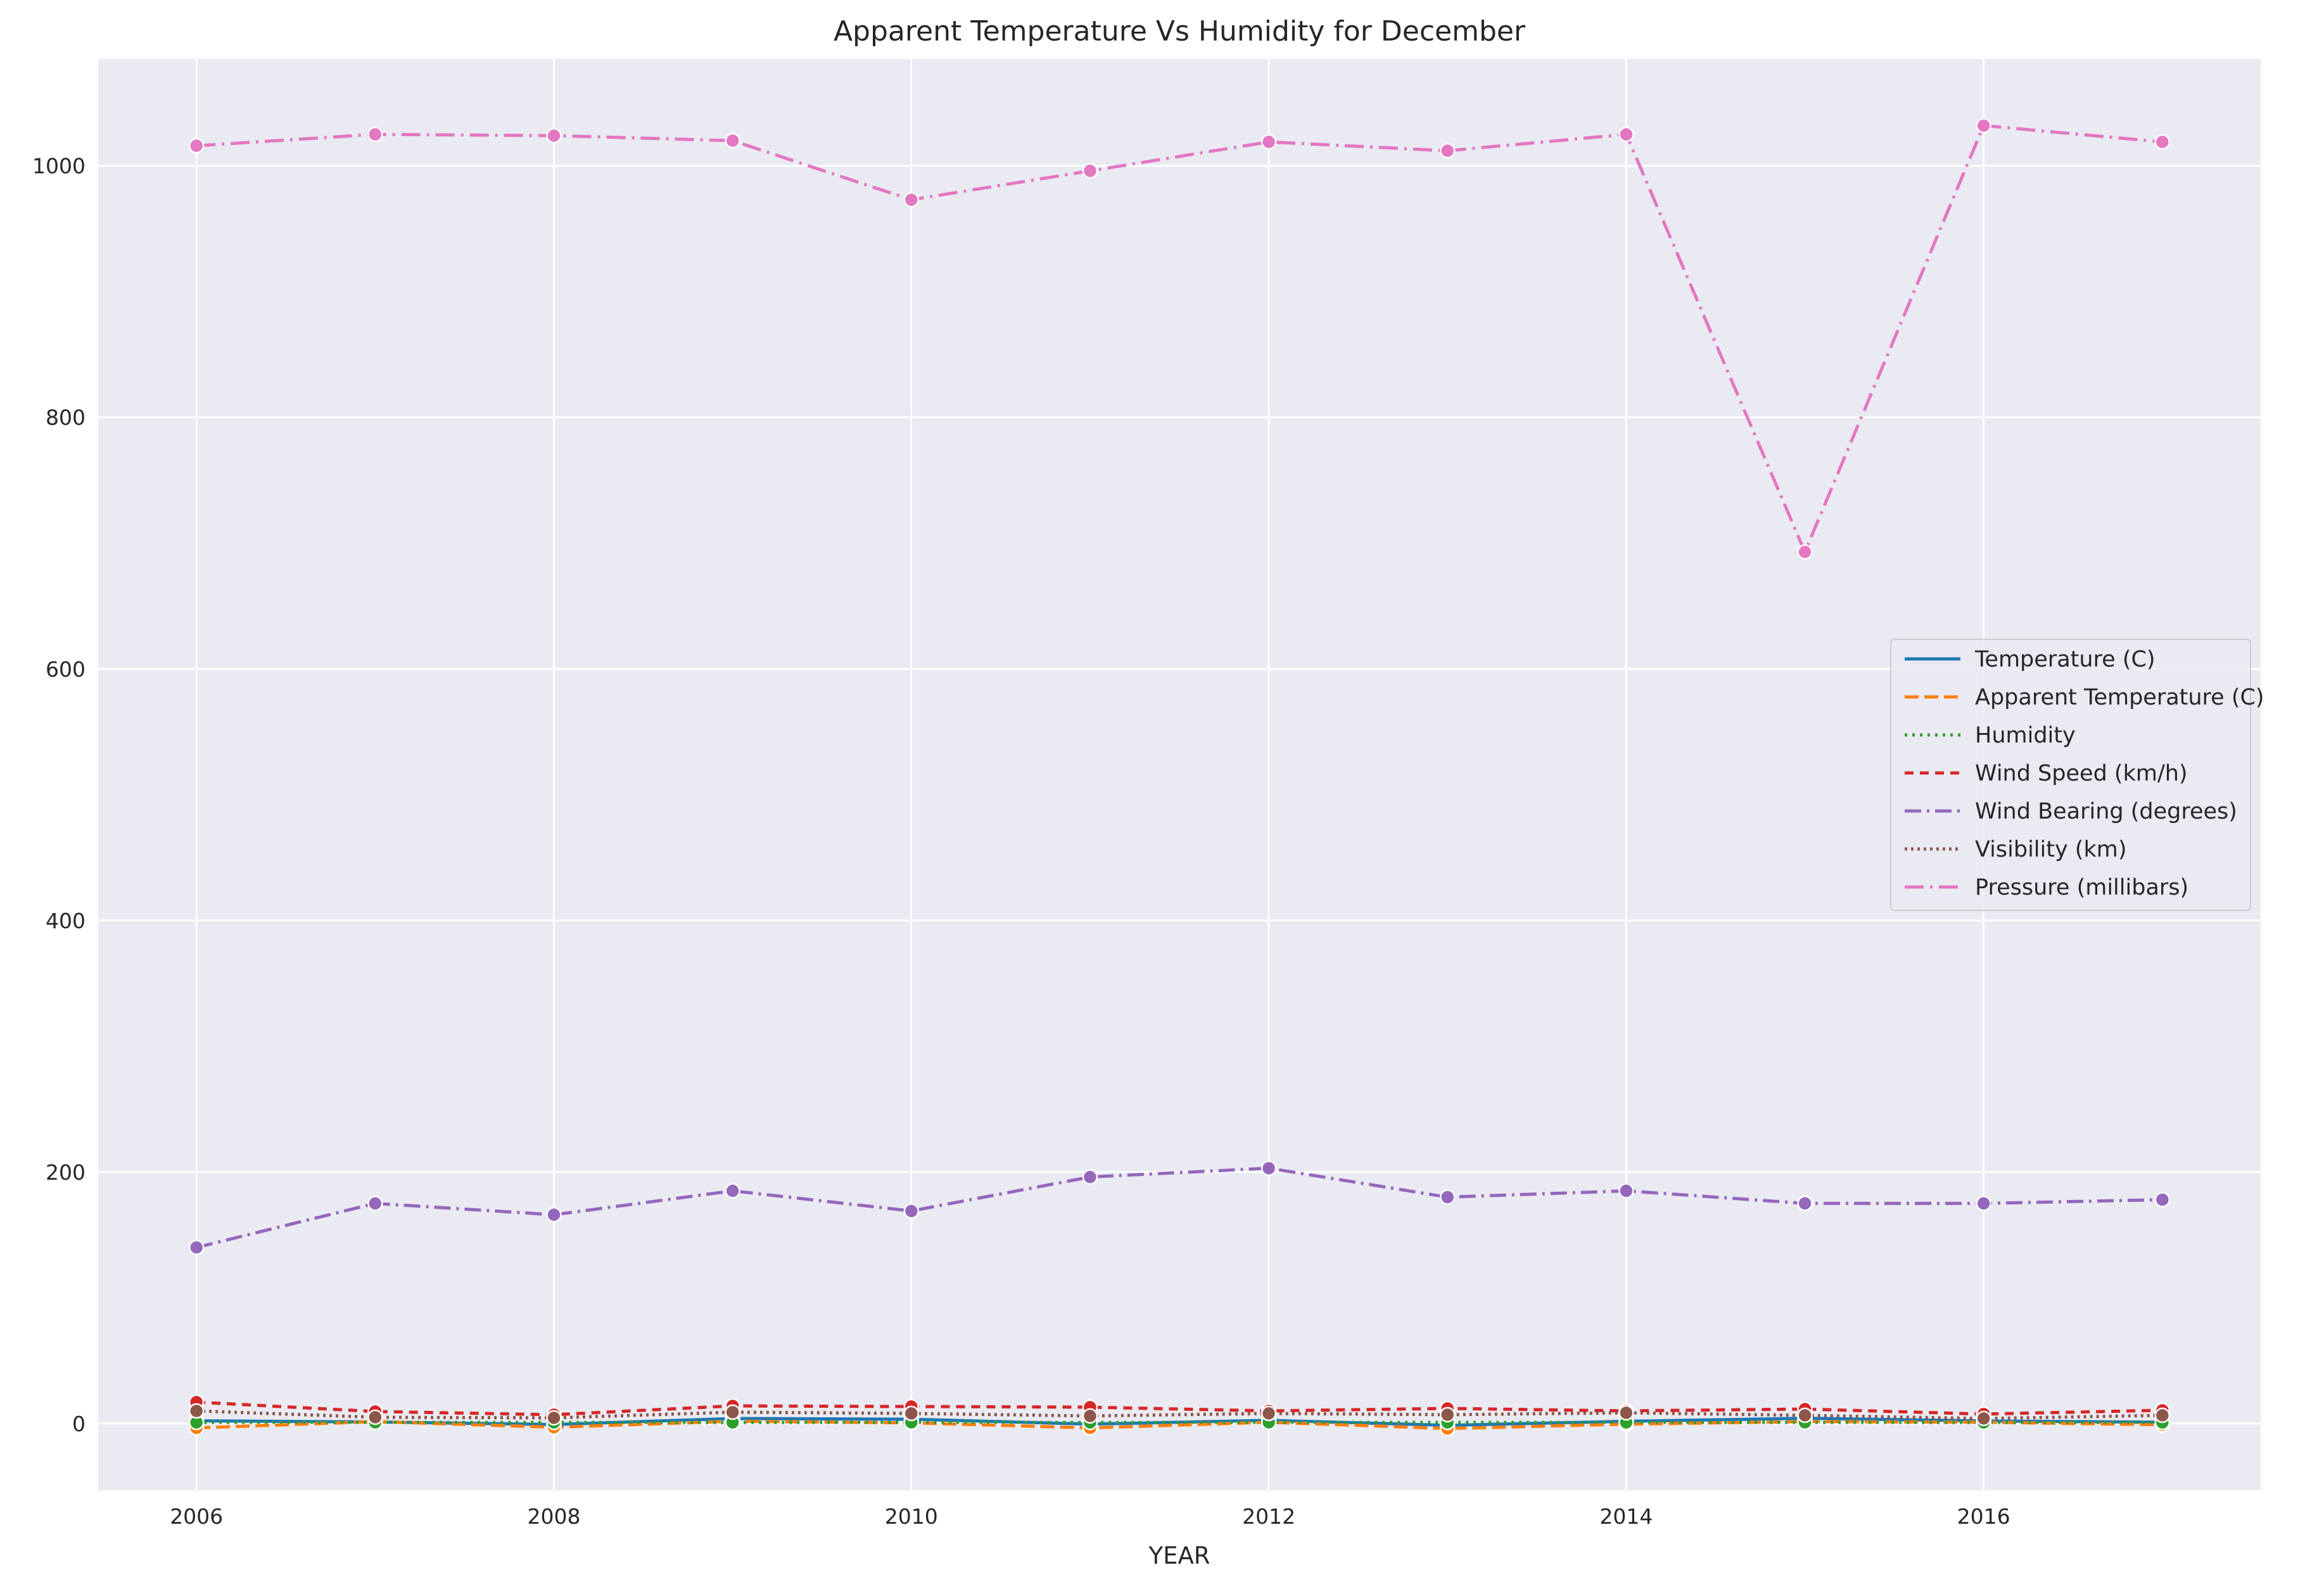 This screenshot has width=2324, height=1589. I want to click on x-tick-label: 2006, so click(196, 1517).